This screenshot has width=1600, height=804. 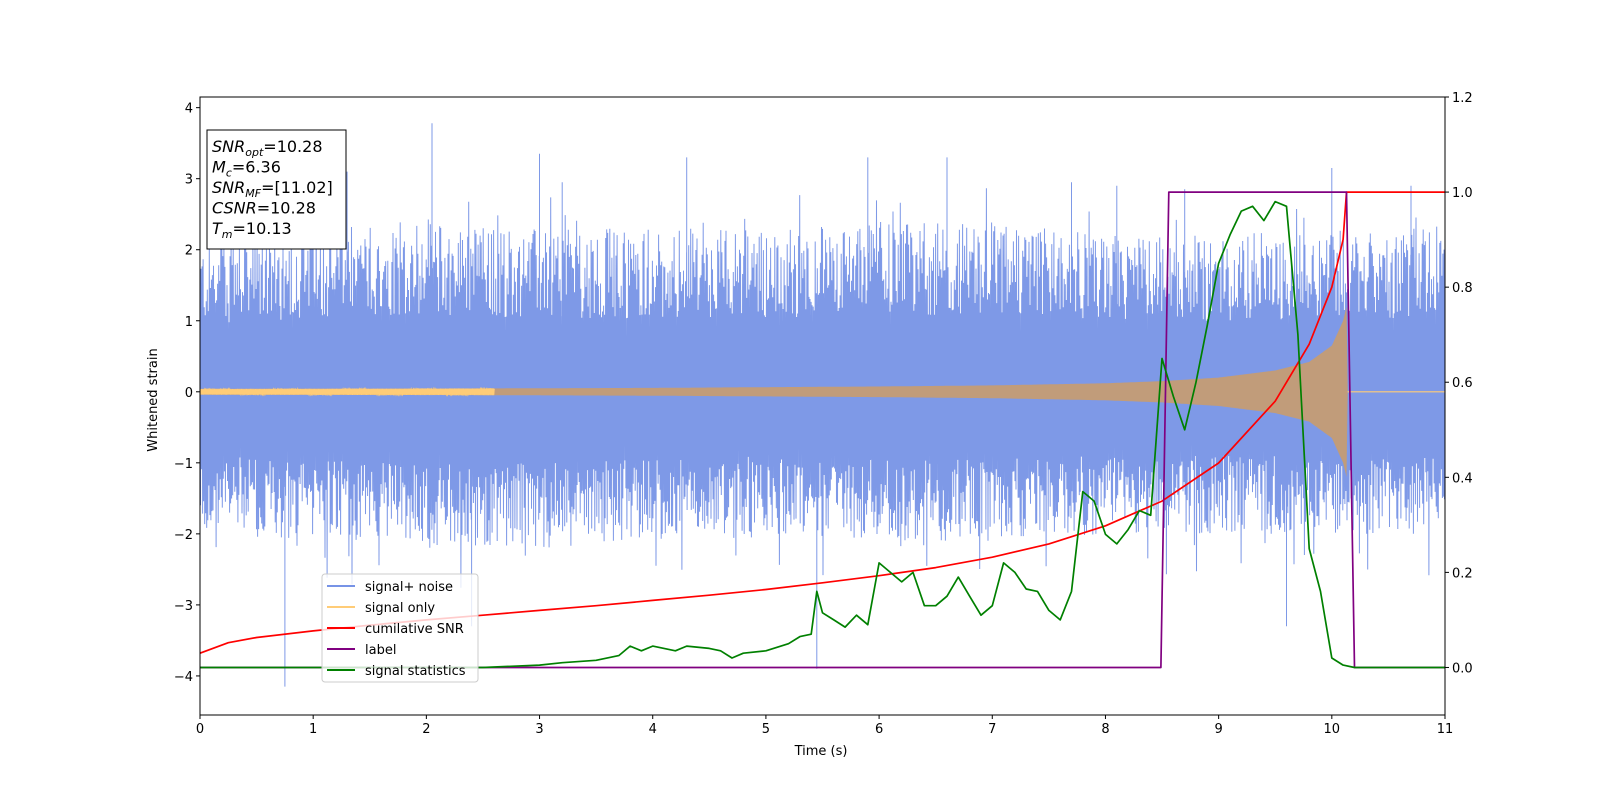 What do you see at coordinates (1462, 288) in the screenshot?
I see `y2-tick-label: 0.8` at bounding box center [1462, 288].